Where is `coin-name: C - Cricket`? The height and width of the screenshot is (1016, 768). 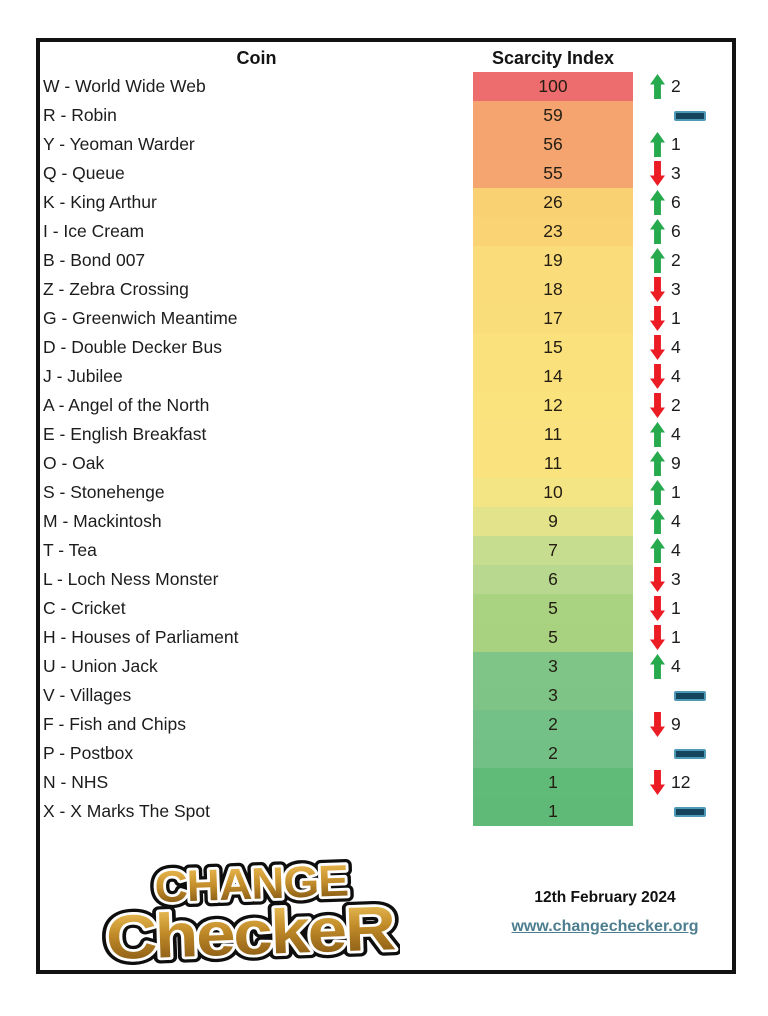 coin-name: C - Cricket is located at coordinates (84, 608).